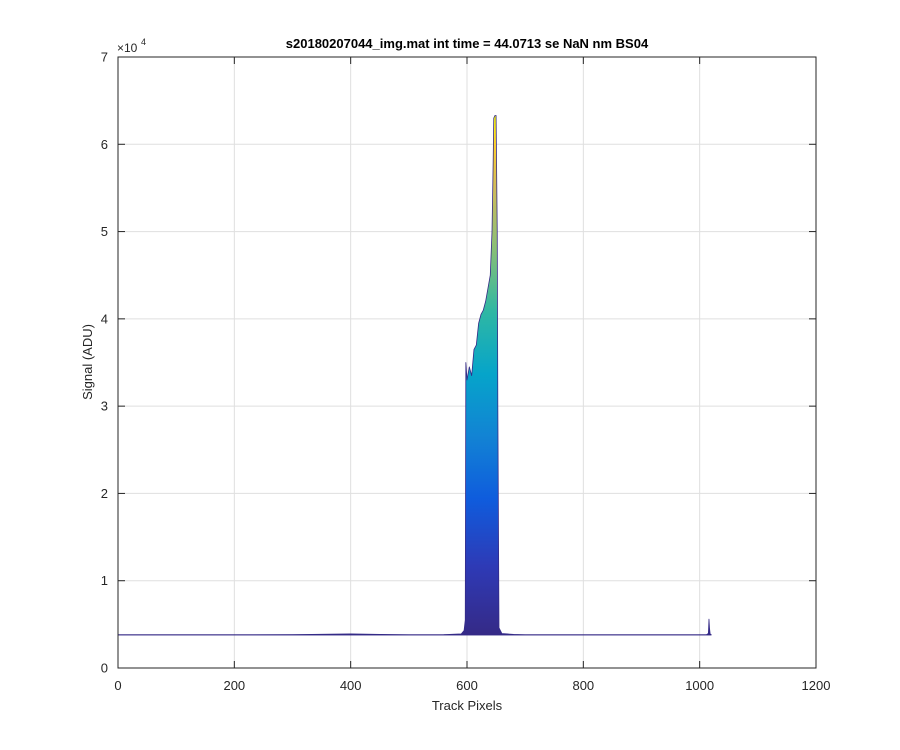  What do you see at coordinates (117, 685) in the screenshot?
I see `x-tick-label-0: 0` at bounding box center [117, 685].